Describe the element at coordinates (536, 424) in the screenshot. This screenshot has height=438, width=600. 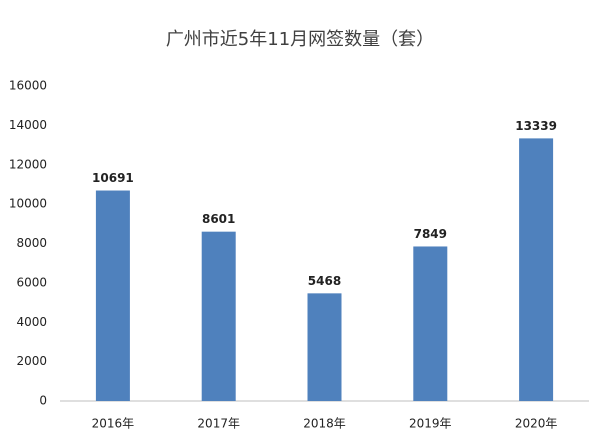
I see `x-tick-label: 2020年` at that location.